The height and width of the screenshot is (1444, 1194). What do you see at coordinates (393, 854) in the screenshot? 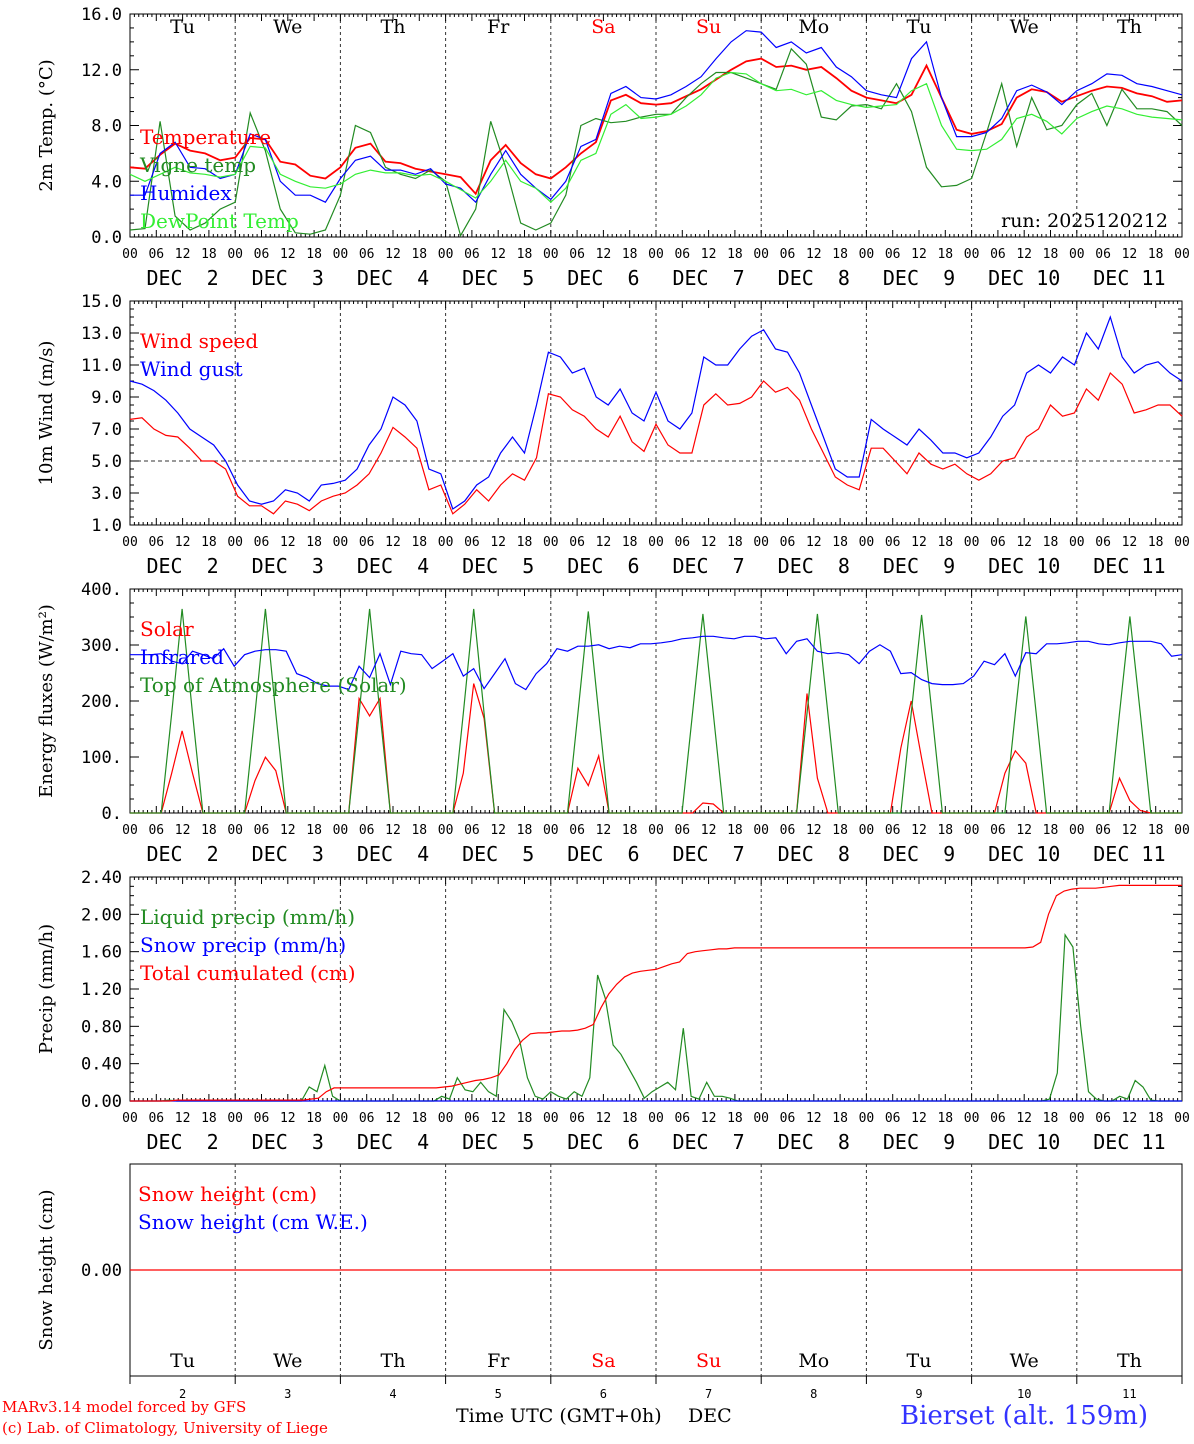
I see `date-label: DEC 4` at bounding box center [393, 854].